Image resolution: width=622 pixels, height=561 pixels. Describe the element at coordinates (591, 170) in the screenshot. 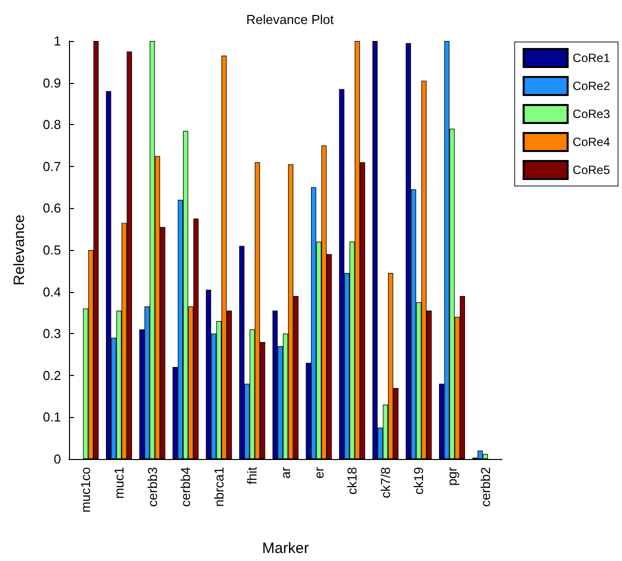

I see `legend-label: CoRe5` at that location.